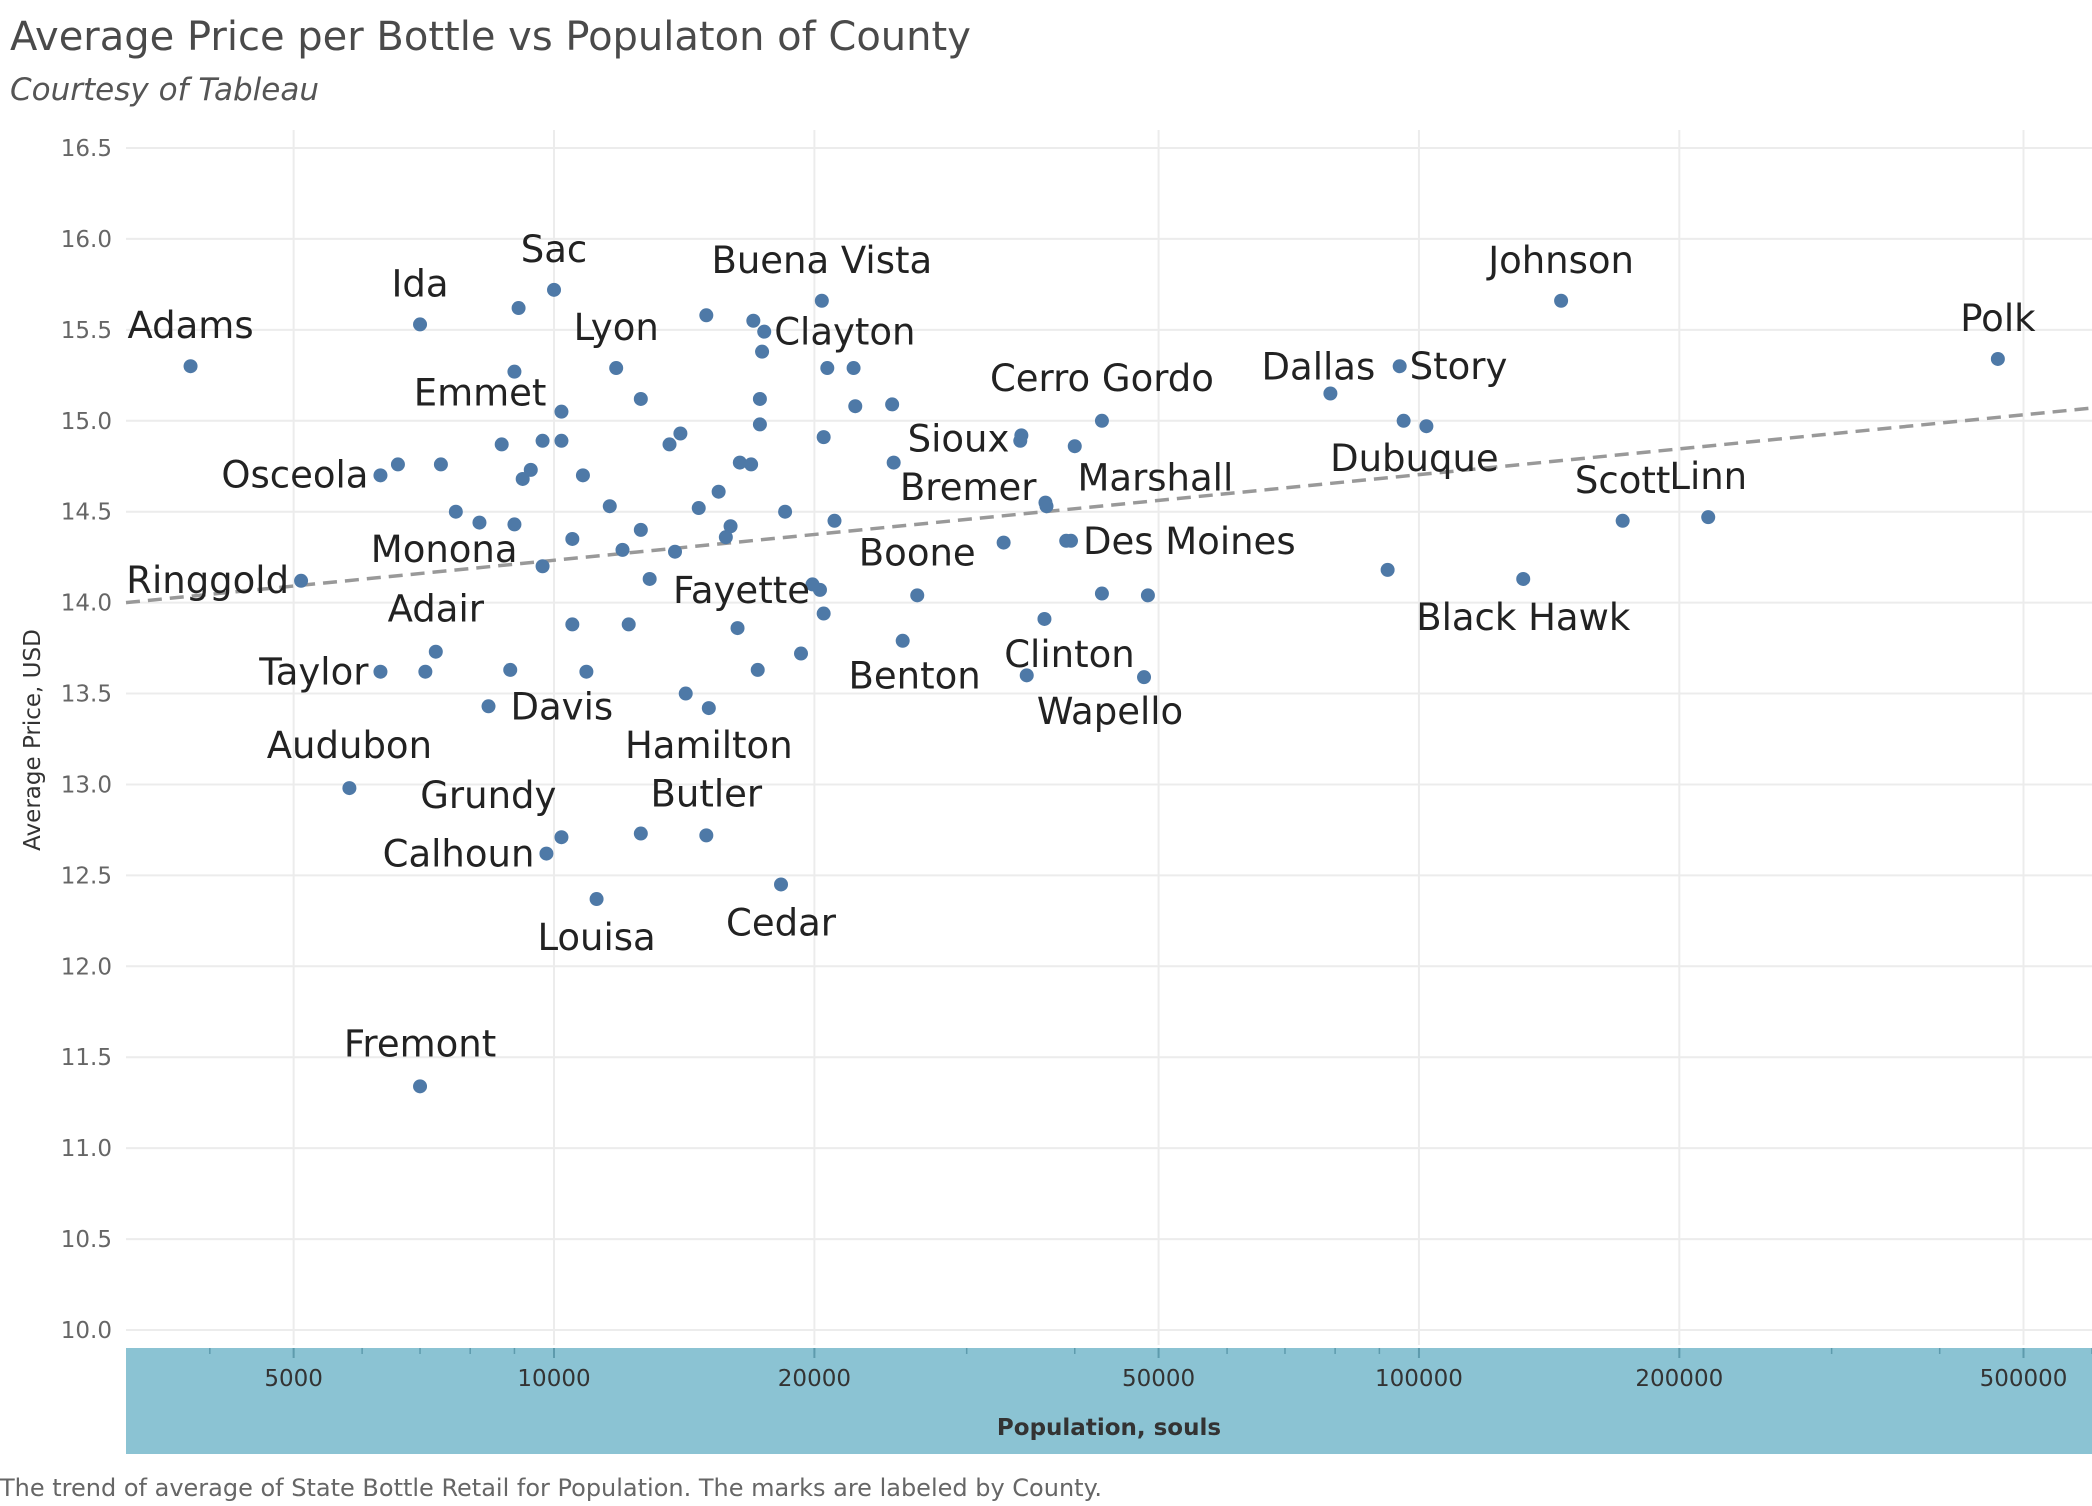  Describe the element at coordinates (709, 745) in the screenshot. I see `point-label: Hamilton` at that location.